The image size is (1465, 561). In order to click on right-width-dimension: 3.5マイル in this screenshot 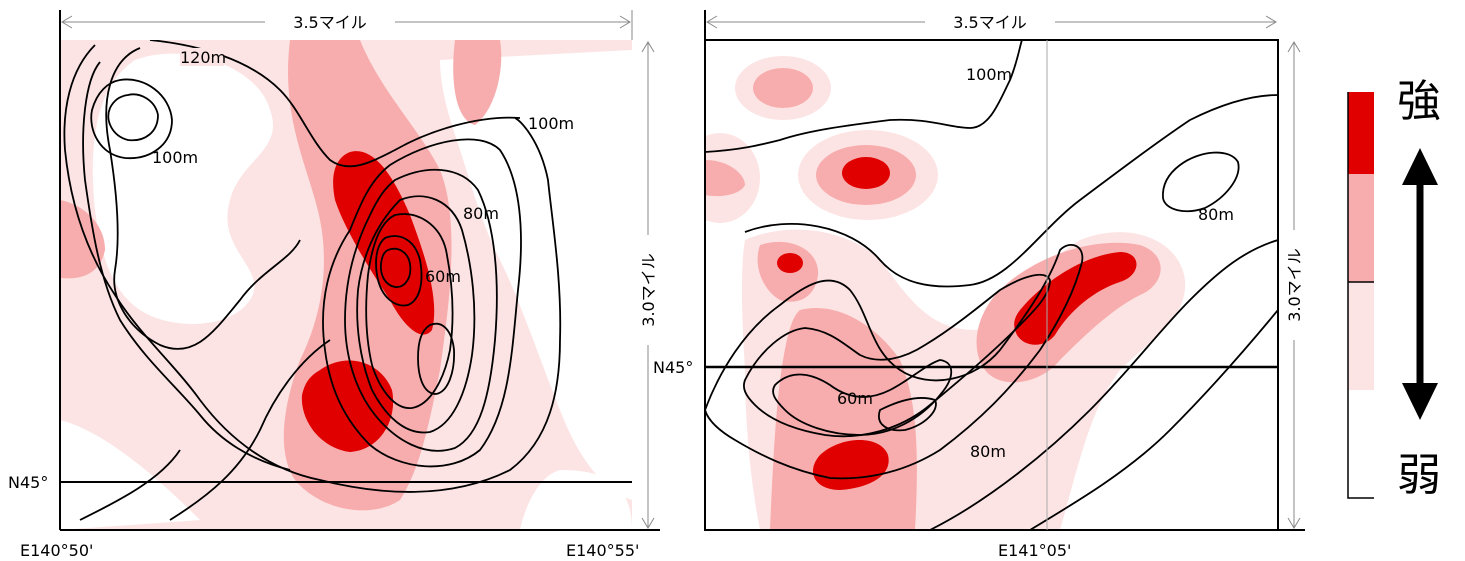, I will do `click(991, 22)`.